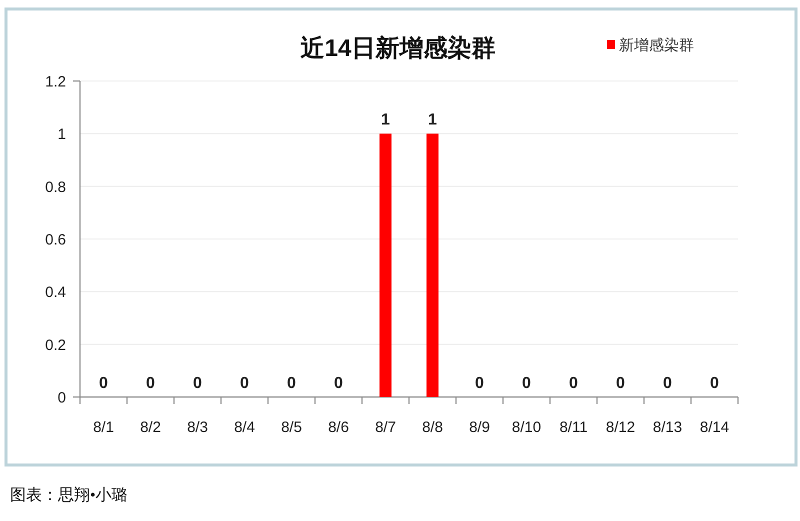 The width and height of the screenshot is (800, 521). What do you see at coordinates (244, 427) in the screenshot?
I see `x-tick-label: 8/4` at bounding box center [244, 427].